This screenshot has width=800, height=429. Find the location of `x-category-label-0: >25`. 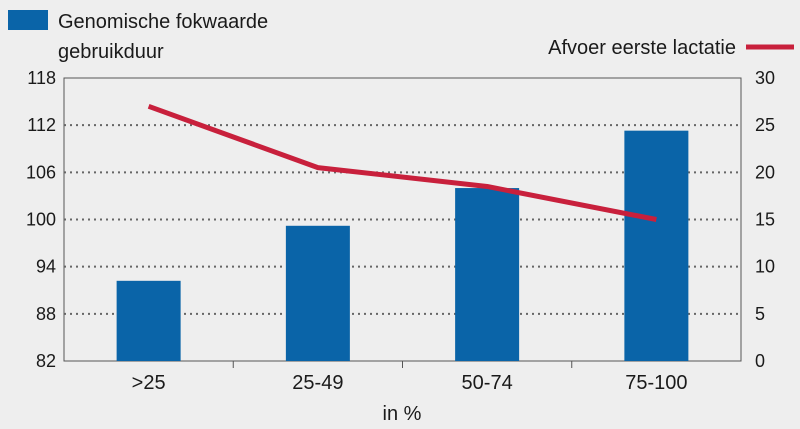

x-category-label-0: >25 is located at coordinates (149, 383).